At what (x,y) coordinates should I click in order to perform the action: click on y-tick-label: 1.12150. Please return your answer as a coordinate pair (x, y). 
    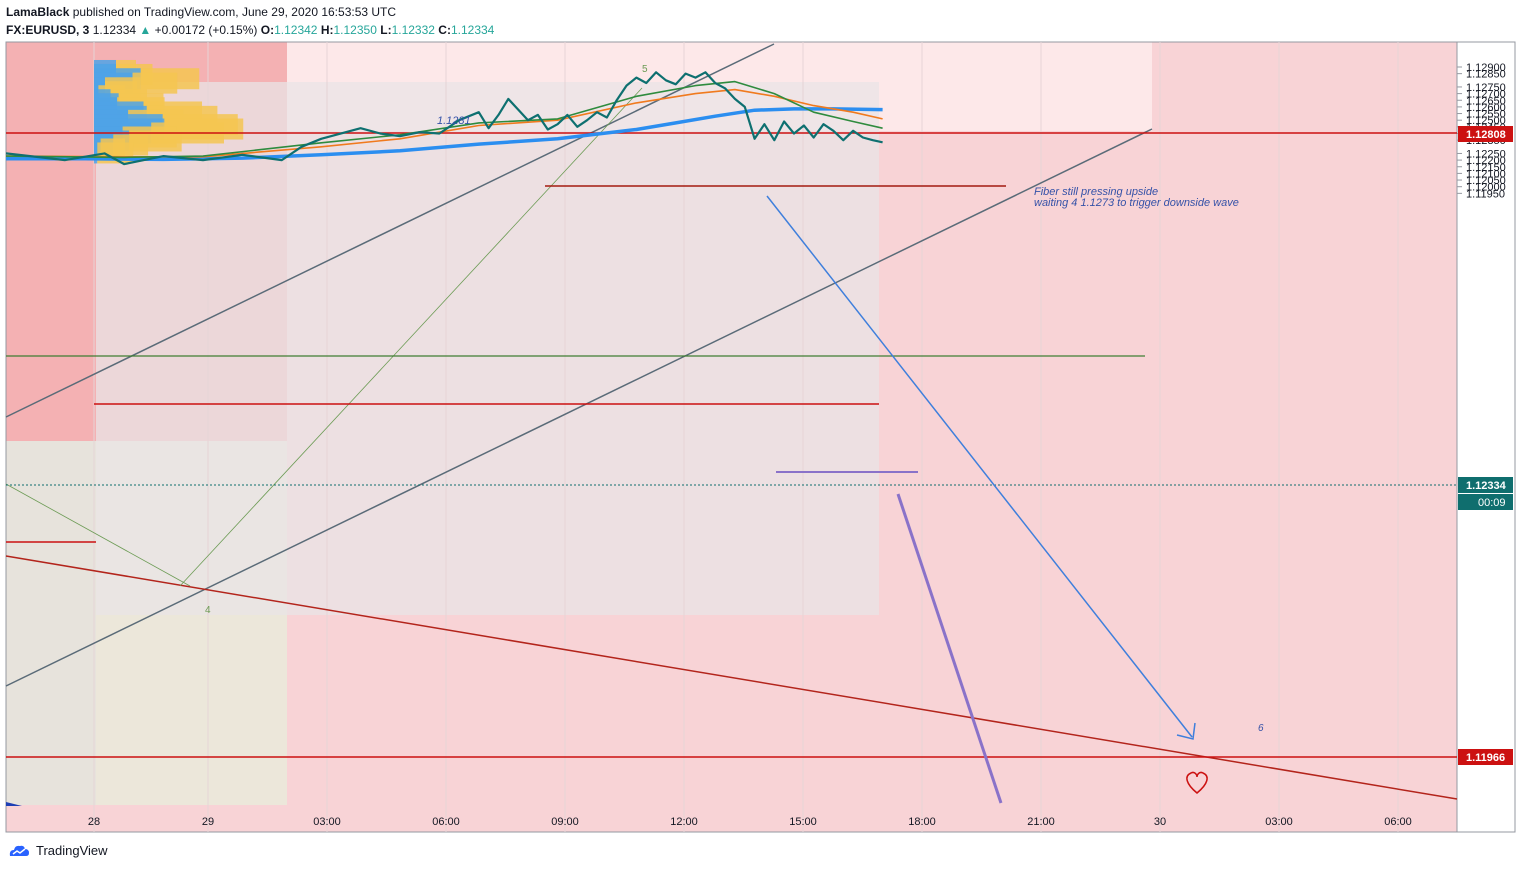
    Looking at the image, I should click on (1486, 168).